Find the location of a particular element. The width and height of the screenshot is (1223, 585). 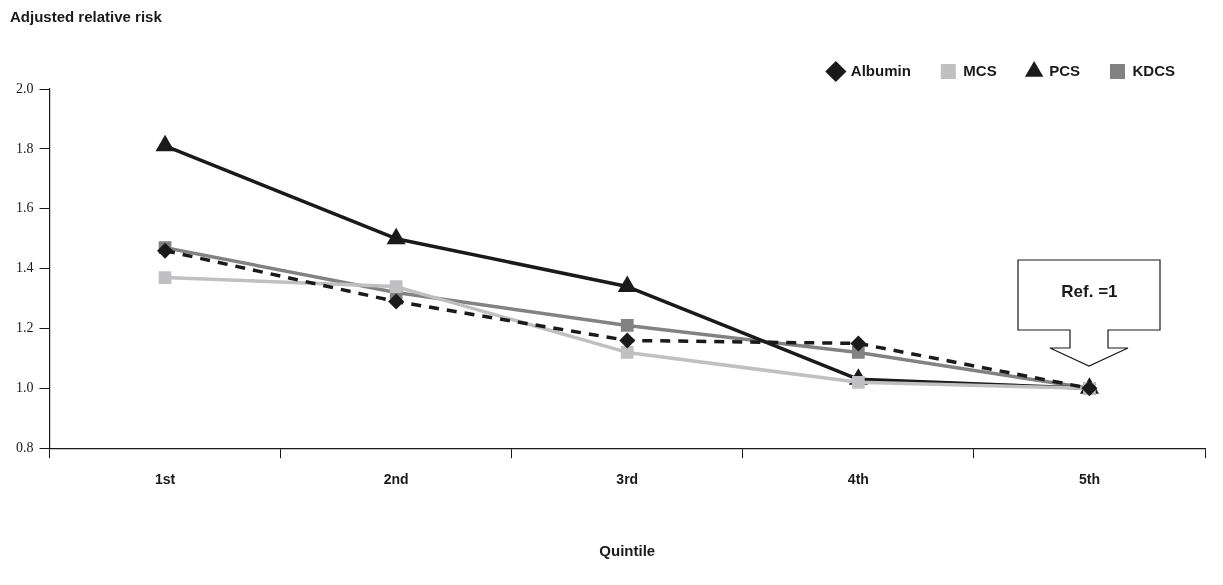

legend-label: KDCS is located at coordinates (1154, 70).